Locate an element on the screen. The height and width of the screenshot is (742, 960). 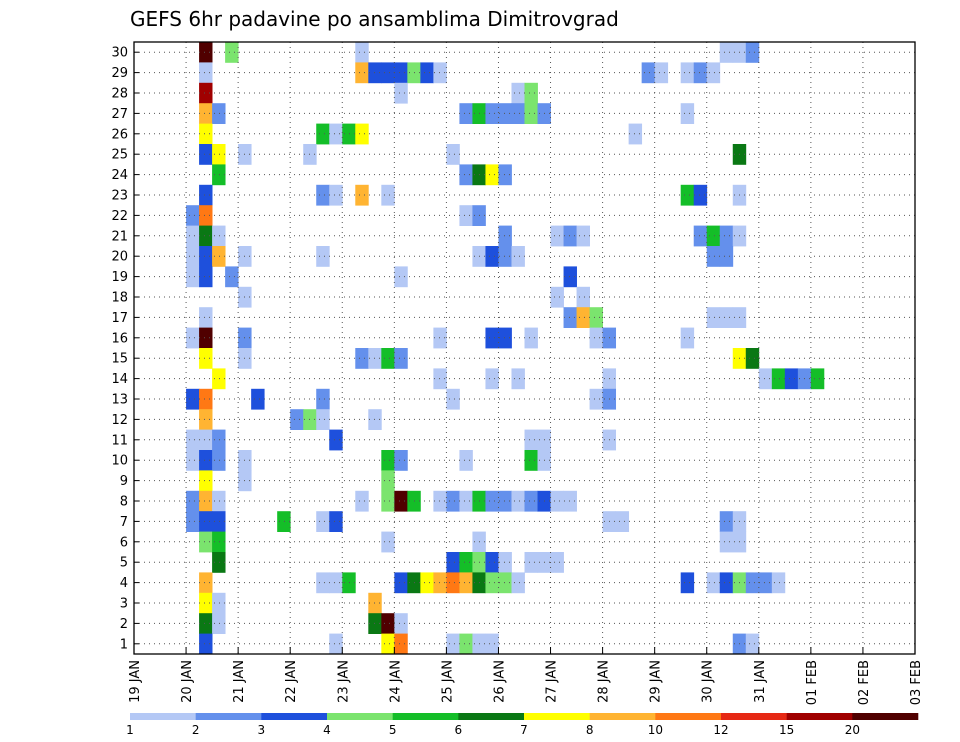
y-tick-label: 19 is located at coordinates (119, 277).